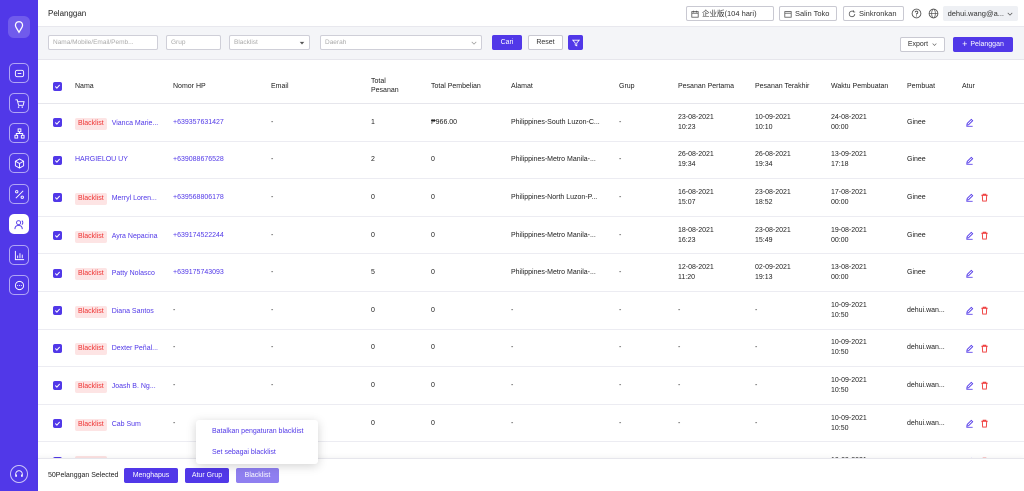  I want to click on reset-button: Reset, so click(545, 42).